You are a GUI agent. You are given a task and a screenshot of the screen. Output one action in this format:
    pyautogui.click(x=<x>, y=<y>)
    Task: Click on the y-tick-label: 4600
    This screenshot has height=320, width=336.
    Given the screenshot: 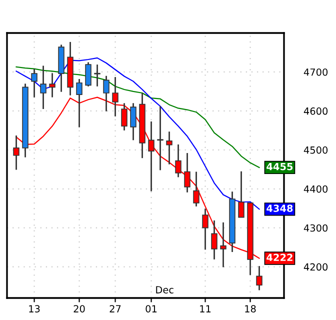 What is the action you would take?
    pyautogui.click(x=316, y=111)
    